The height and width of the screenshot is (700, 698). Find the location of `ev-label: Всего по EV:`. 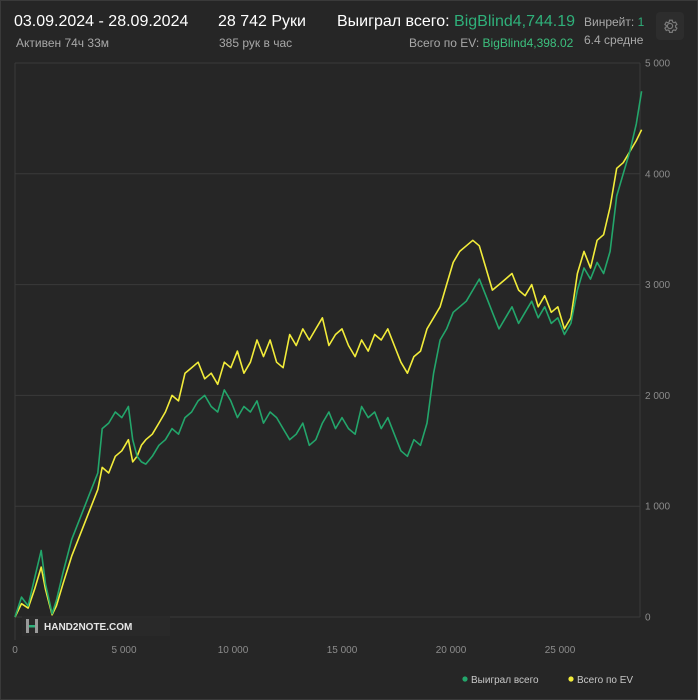

ev-label: Всего по EV: is located at coordinates (444, 43).